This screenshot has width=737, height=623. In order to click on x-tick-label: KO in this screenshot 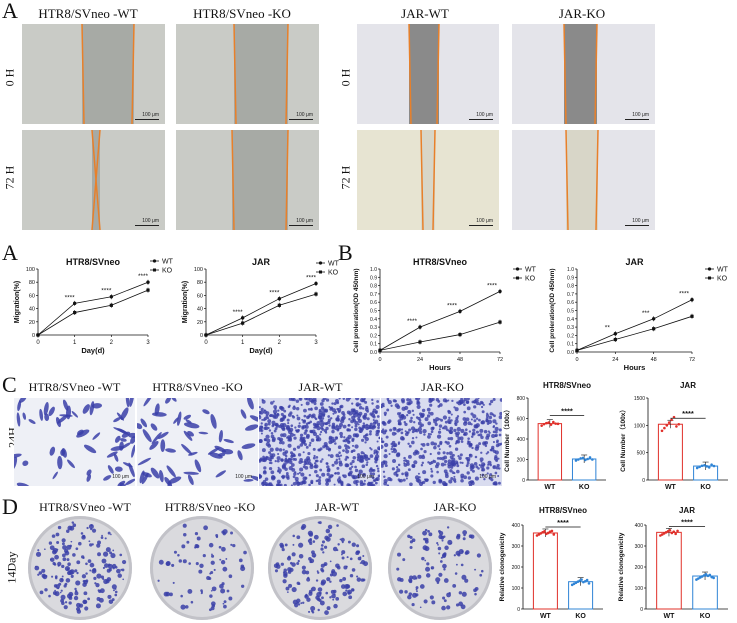, I will do `click(580, 616)`.